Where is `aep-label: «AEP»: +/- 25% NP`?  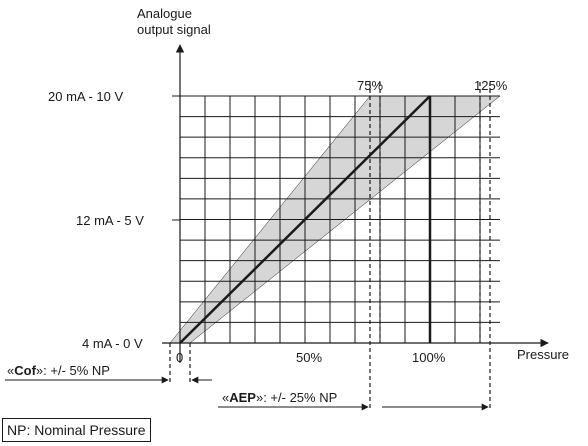 aep-label: «AEP»: +/- 25% NP is located at coordinates (279, 397).